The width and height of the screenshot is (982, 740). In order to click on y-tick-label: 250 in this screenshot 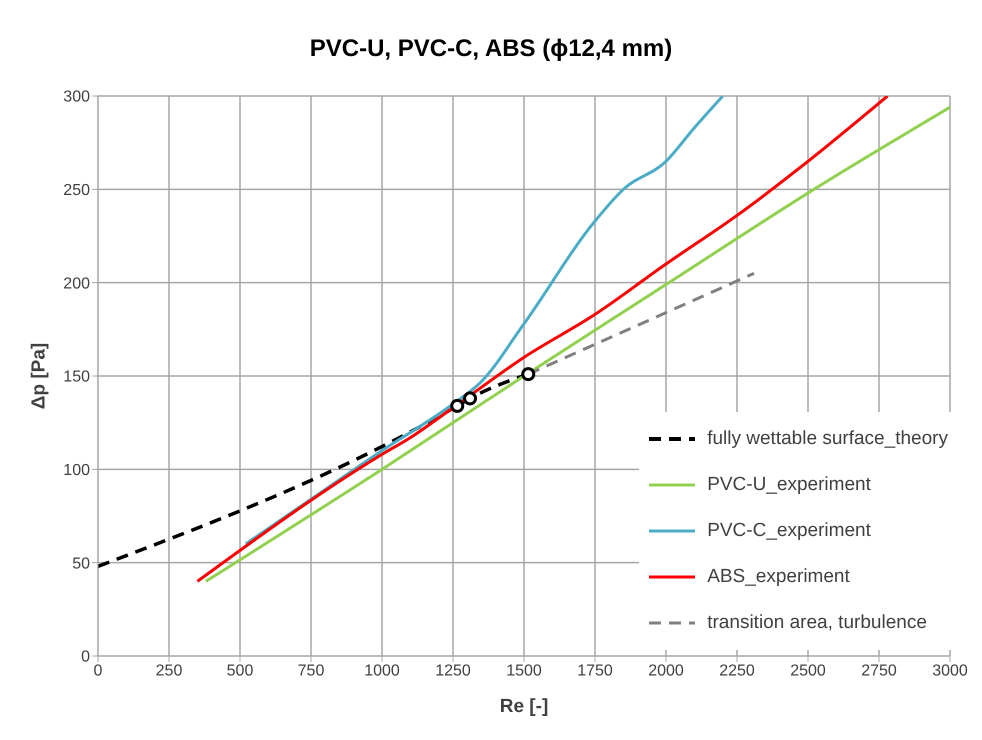, I will do `click(76, 191)`.